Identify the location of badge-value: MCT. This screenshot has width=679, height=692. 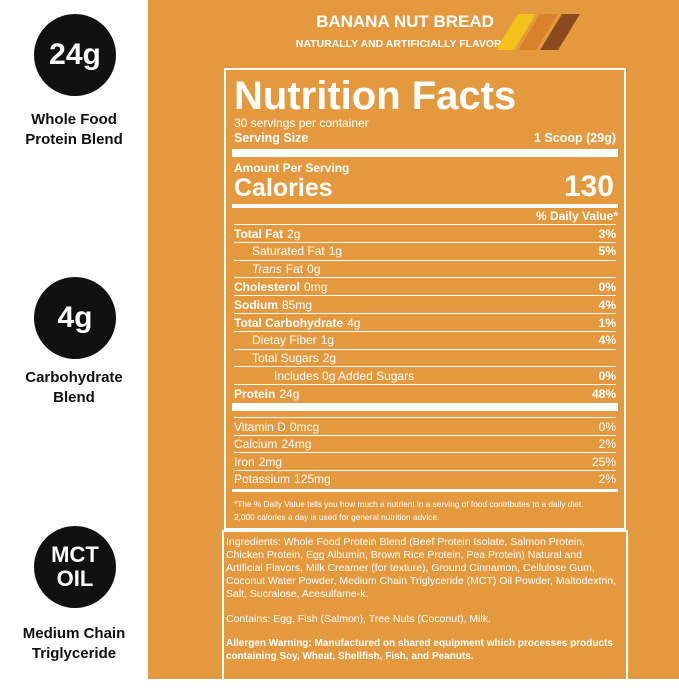
(75, 554).